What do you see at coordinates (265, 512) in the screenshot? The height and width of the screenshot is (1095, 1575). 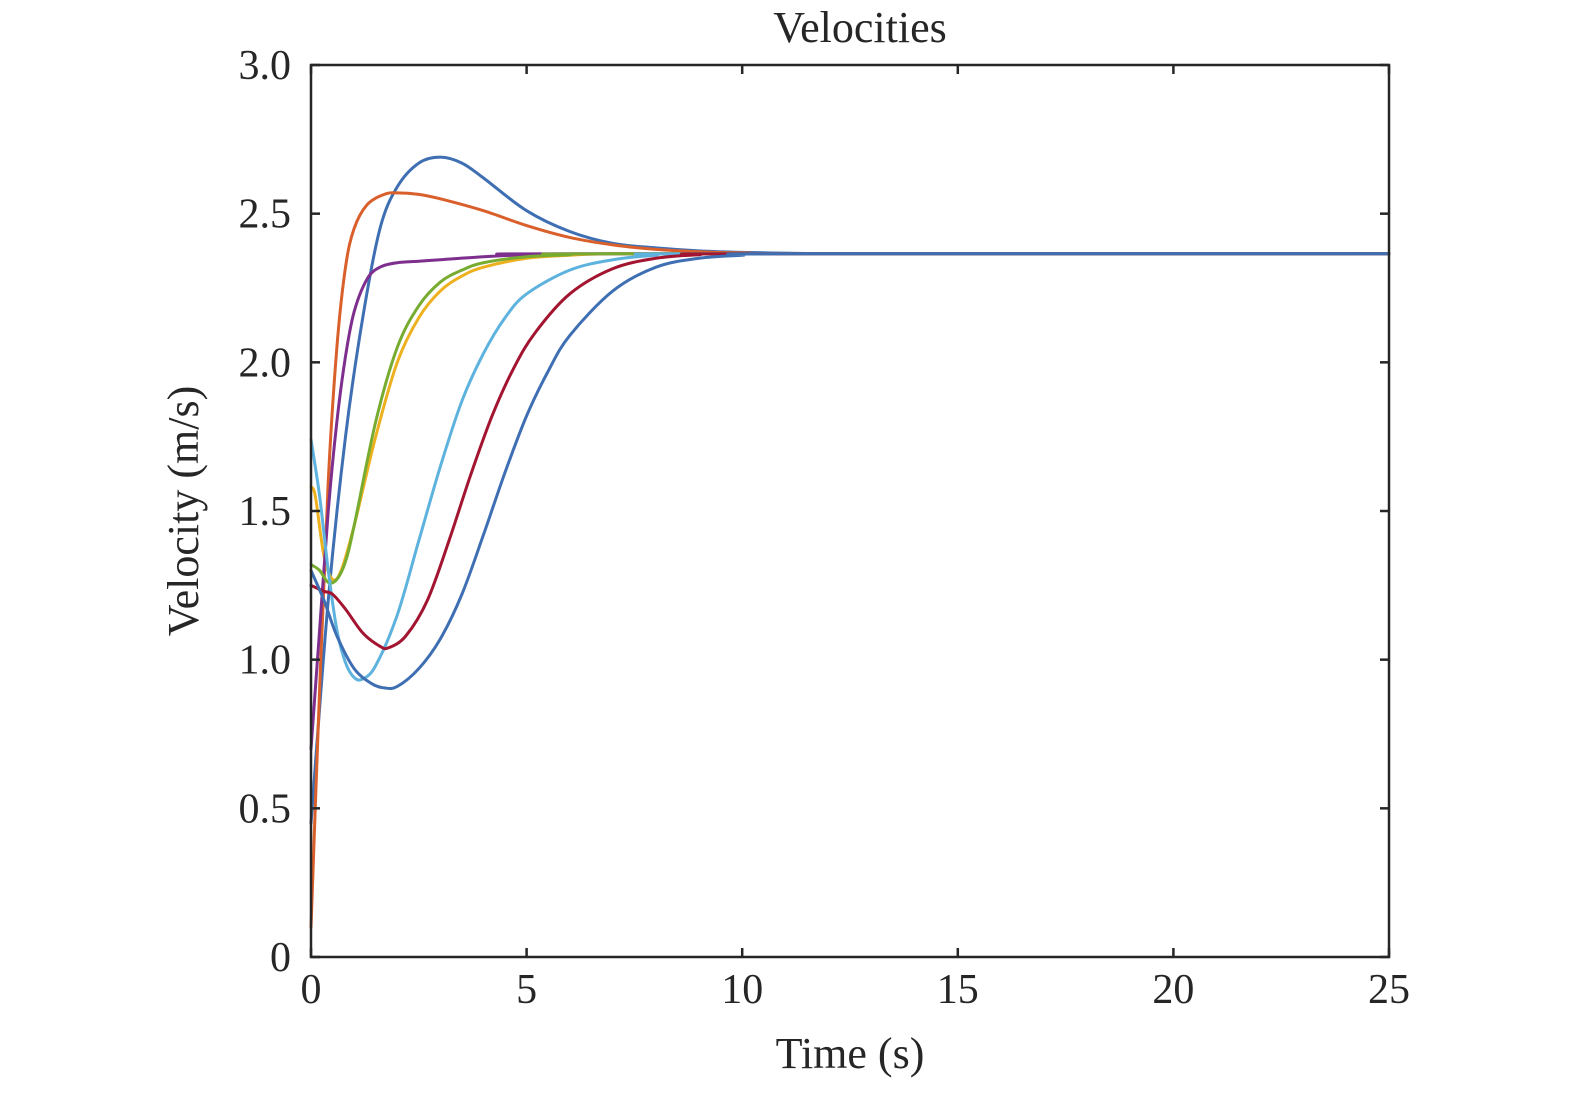 I see `y-tick-label: 1.5` at bounding box center [265, 512].